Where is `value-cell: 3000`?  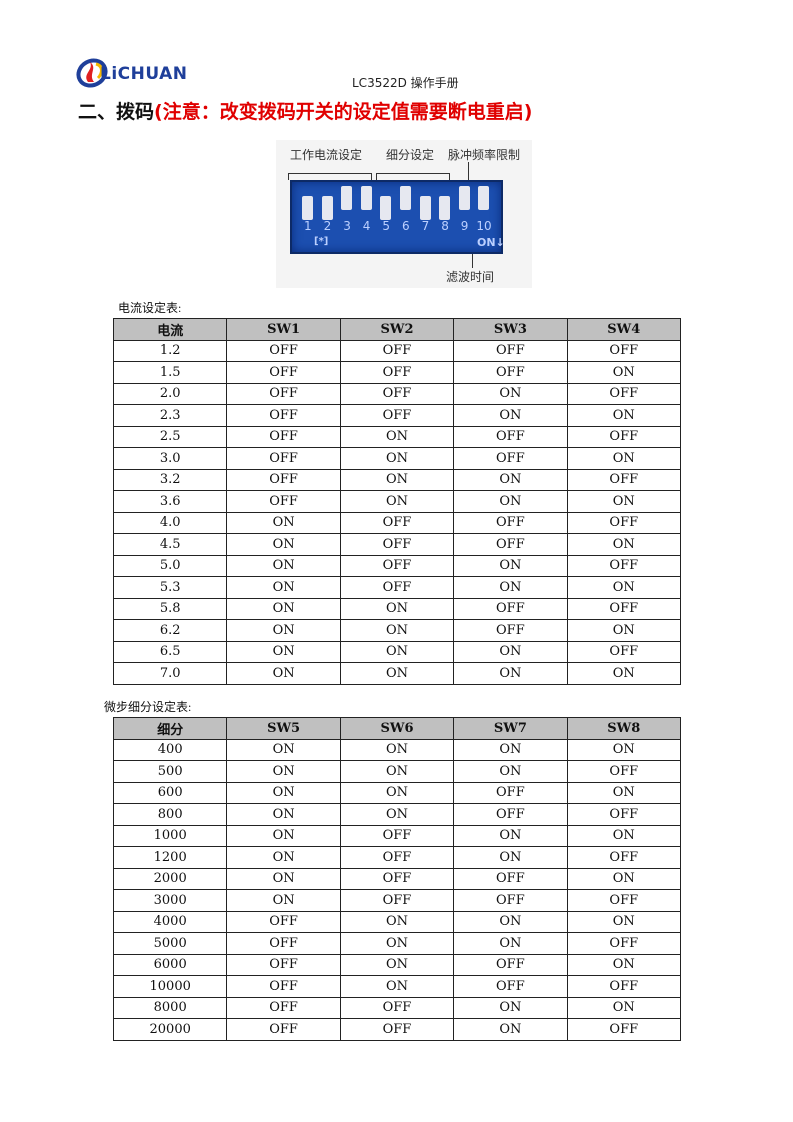
value-cell: 3000 is located at coordinates (170, 900).